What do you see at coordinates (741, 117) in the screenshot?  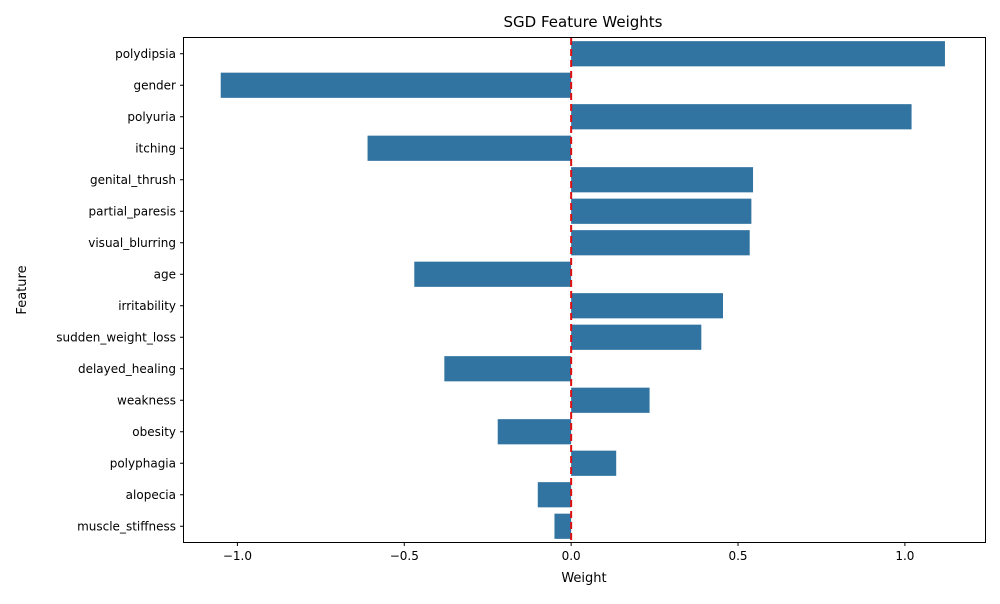 I see `bar-polyuria` at bounding box center [741, 117].